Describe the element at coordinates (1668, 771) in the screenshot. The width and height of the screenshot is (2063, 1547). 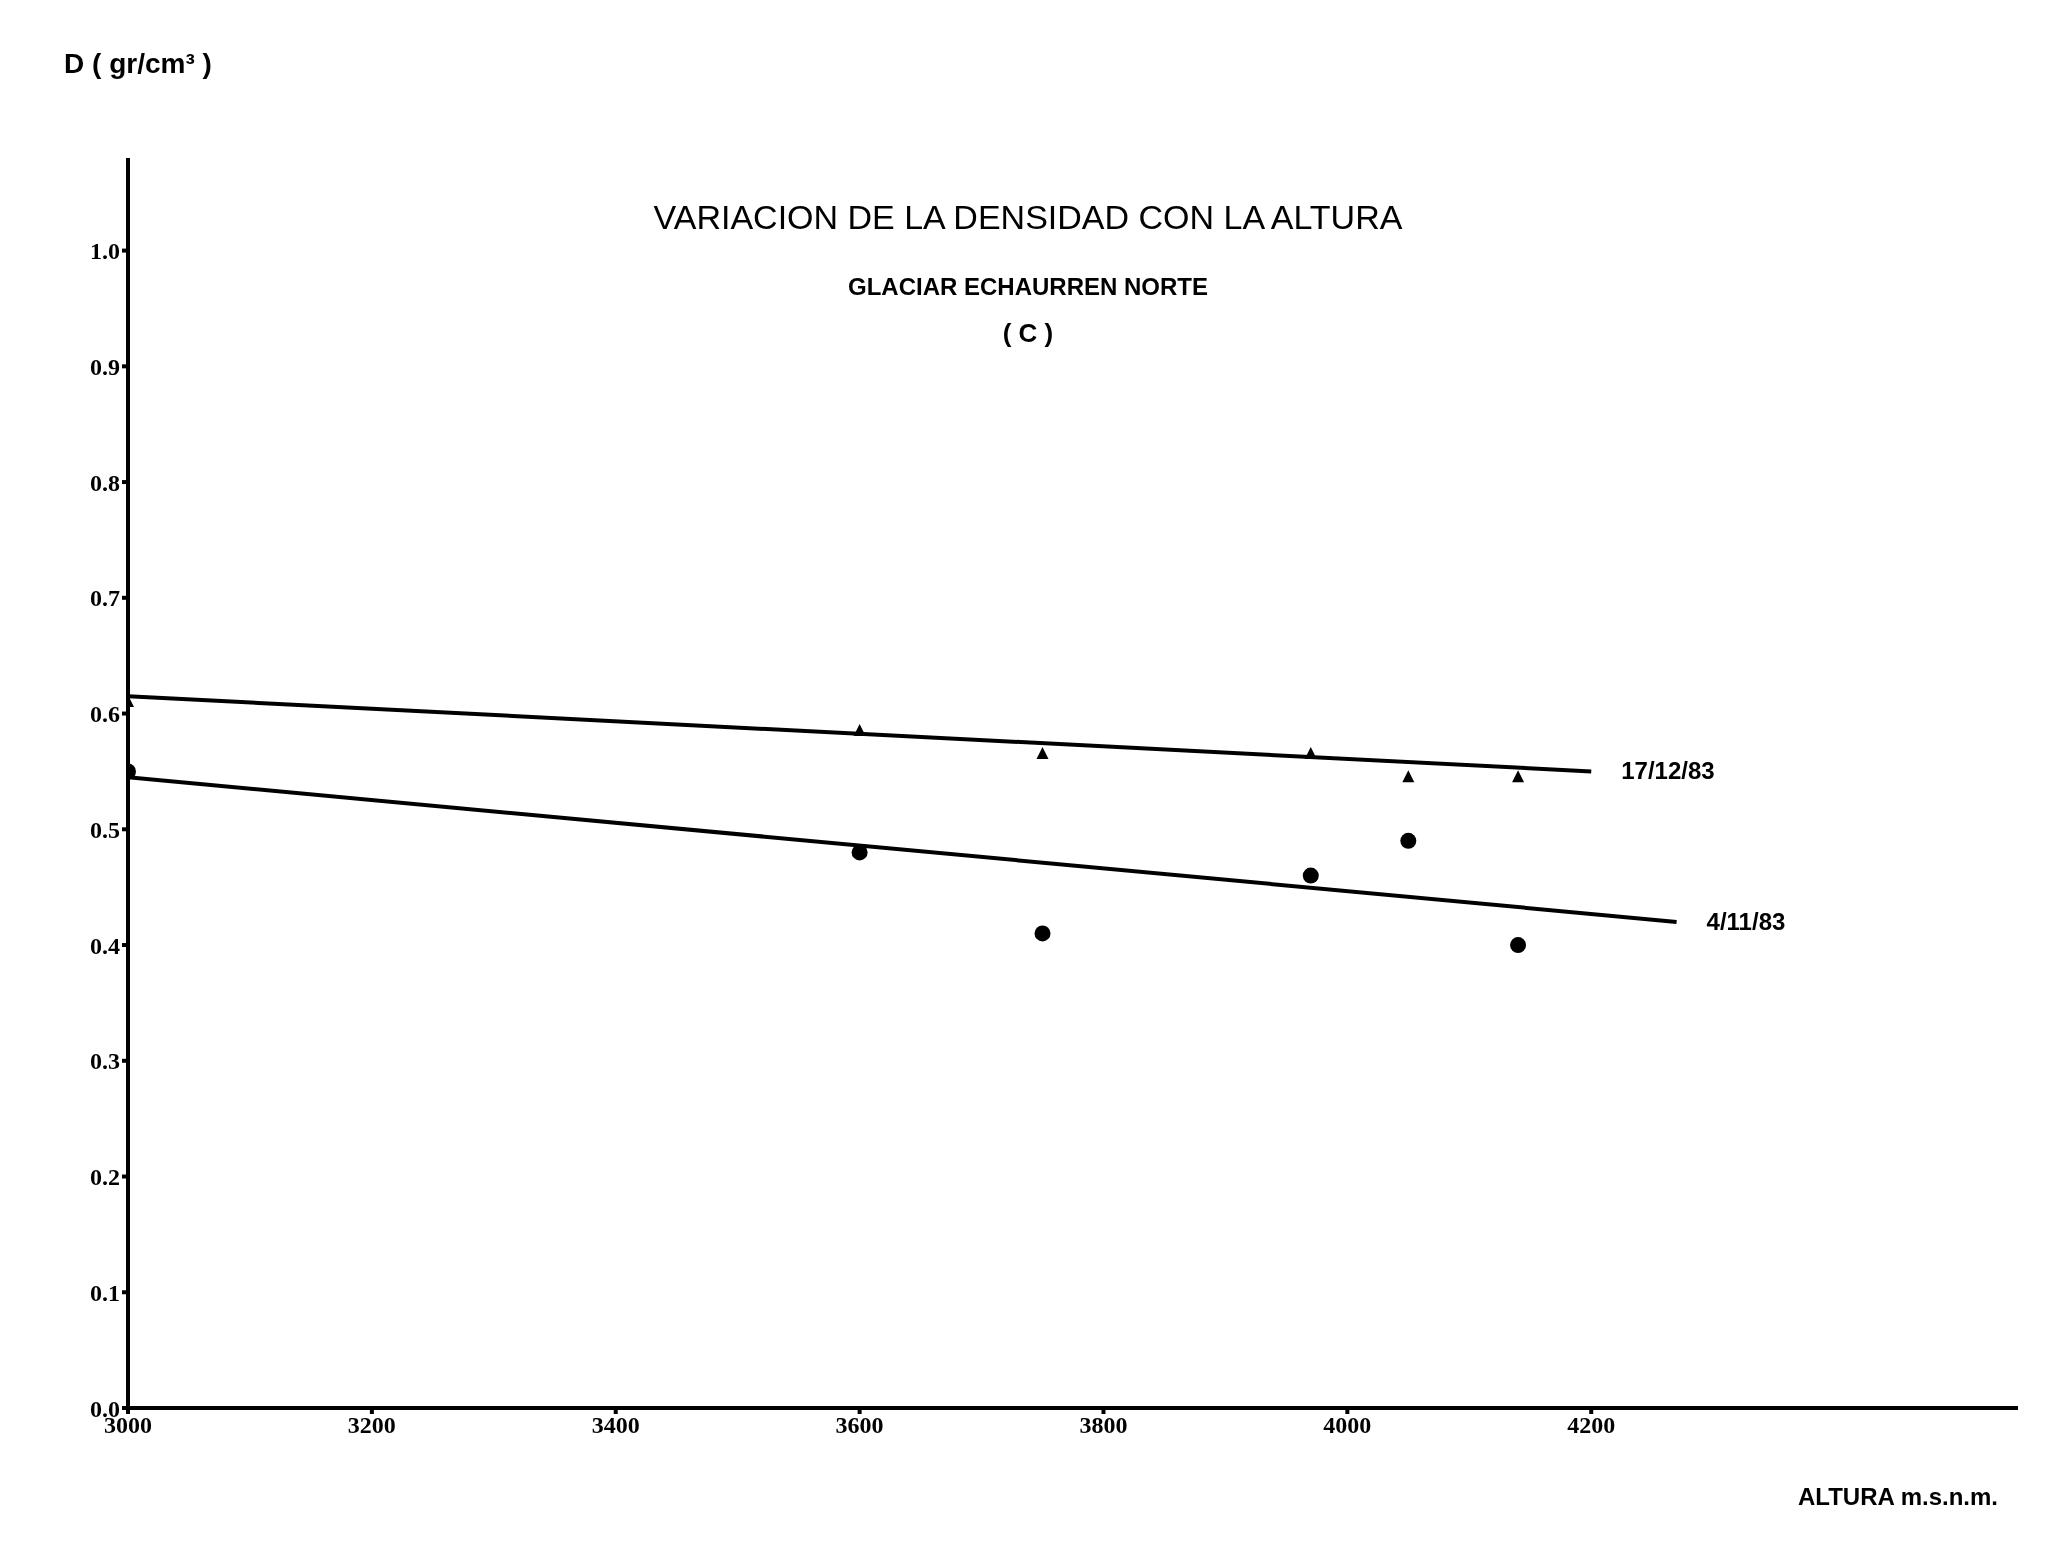
I see `series-label: 17/12/83` at that location.